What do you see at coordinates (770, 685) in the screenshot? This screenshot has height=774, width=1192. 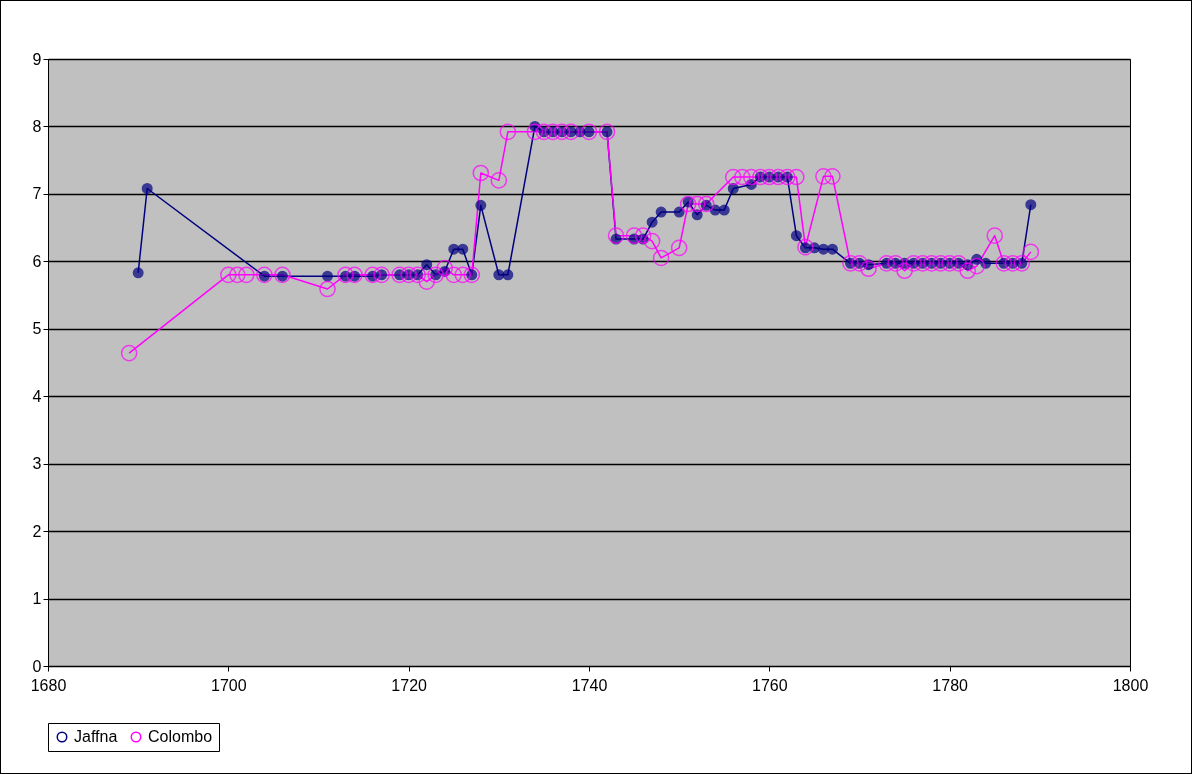 I see `x-tick-label: 1760` at bounding box center [770, 685].